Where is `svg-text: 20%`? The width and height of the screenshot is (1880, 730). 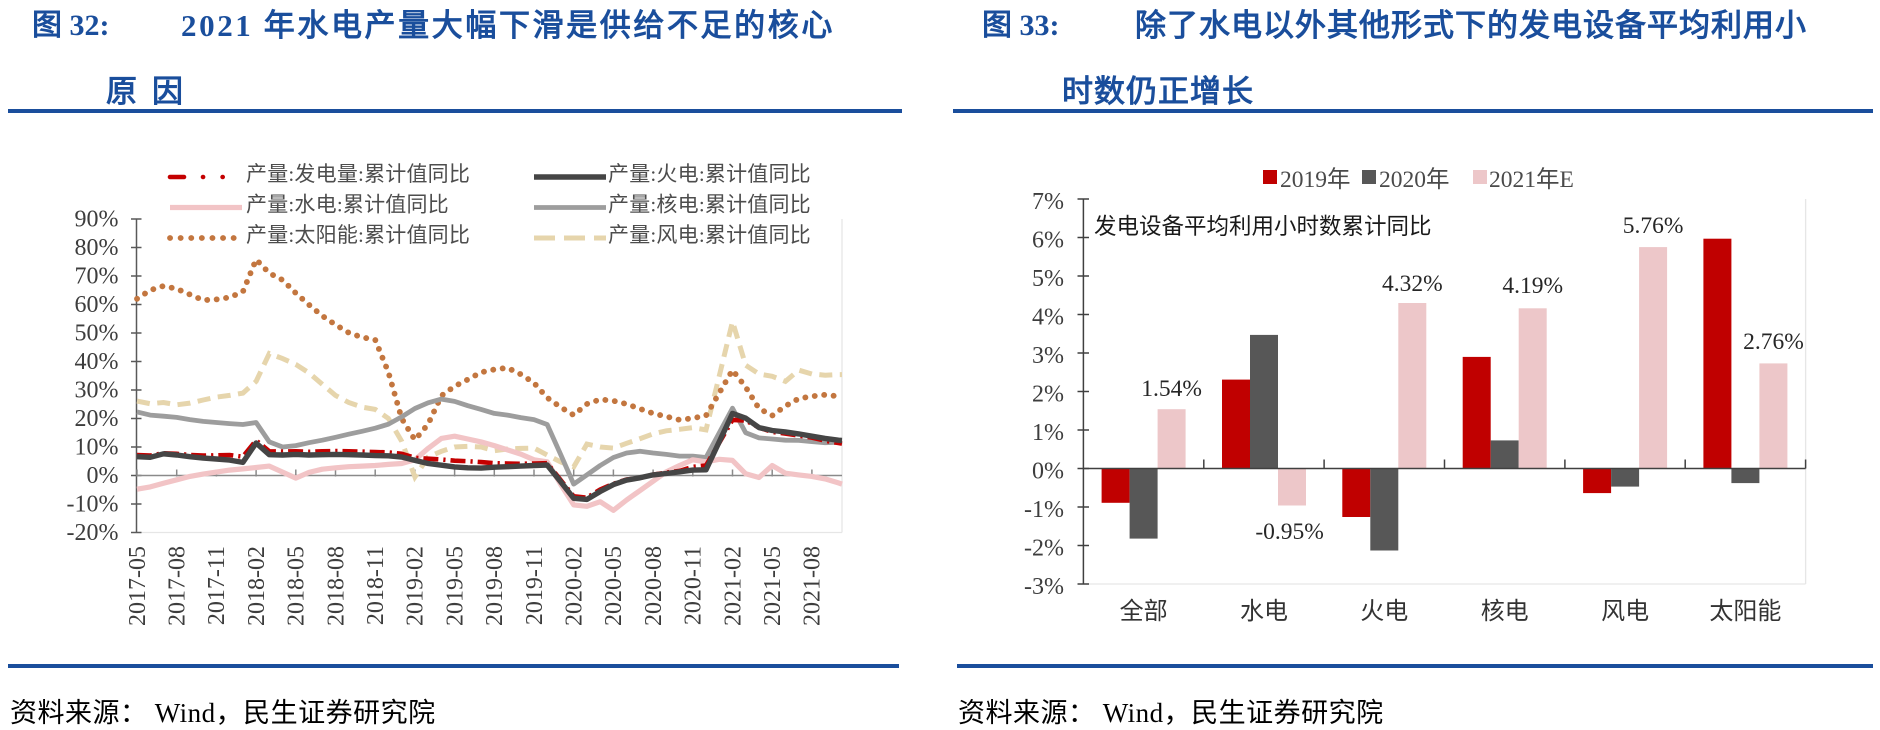
svg-text: 20% is located at coordinates (97, 419).